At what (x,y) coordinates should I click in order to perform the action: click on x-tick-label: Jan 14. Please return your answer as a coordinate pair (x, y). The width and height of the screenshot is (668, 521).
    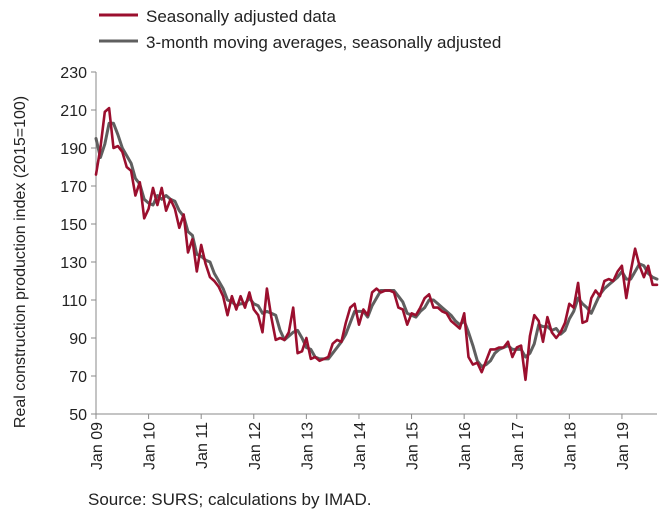
    Looking at the image, I should click on (360, 446).